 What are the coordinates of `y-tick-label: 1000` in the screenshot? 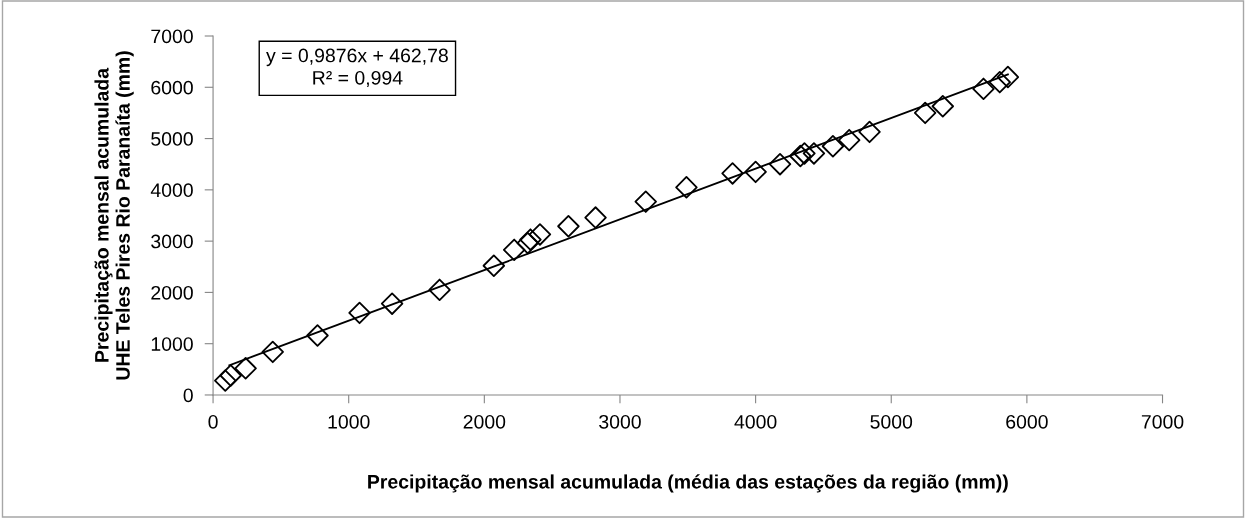 It's located at (172, 344).